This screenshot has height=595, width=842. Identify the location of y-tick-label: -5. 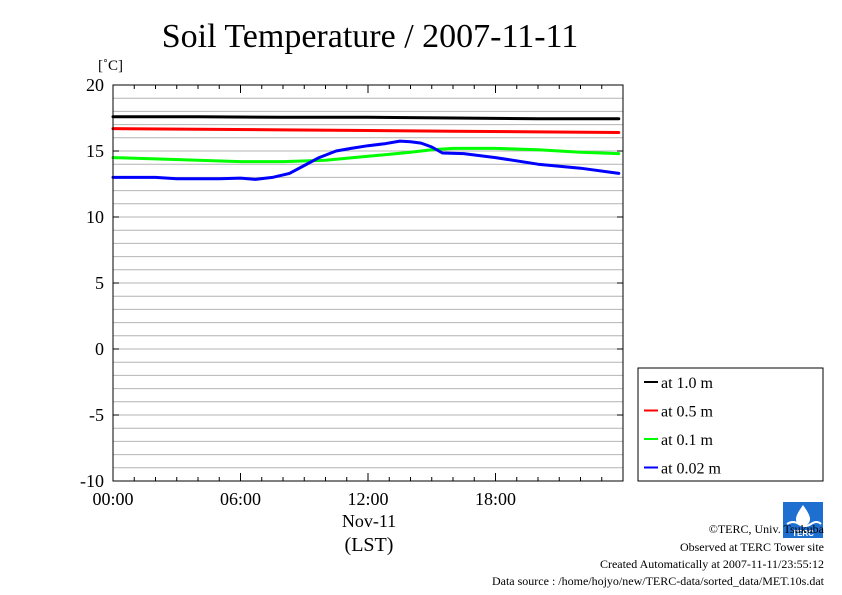
(96, 415).